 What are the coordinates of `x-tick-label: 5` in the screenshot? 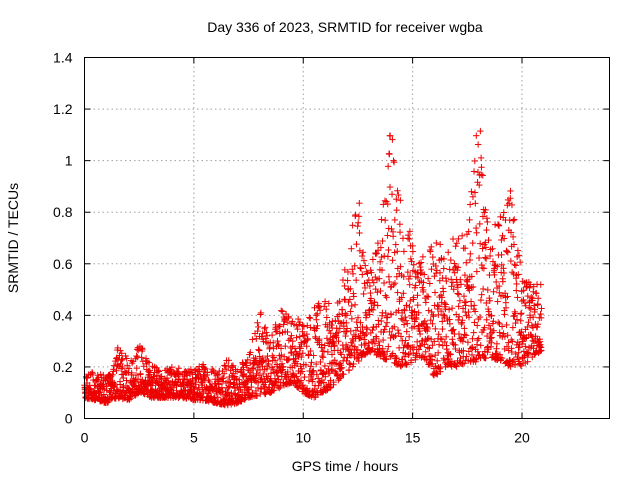 It's located at (194, 438).